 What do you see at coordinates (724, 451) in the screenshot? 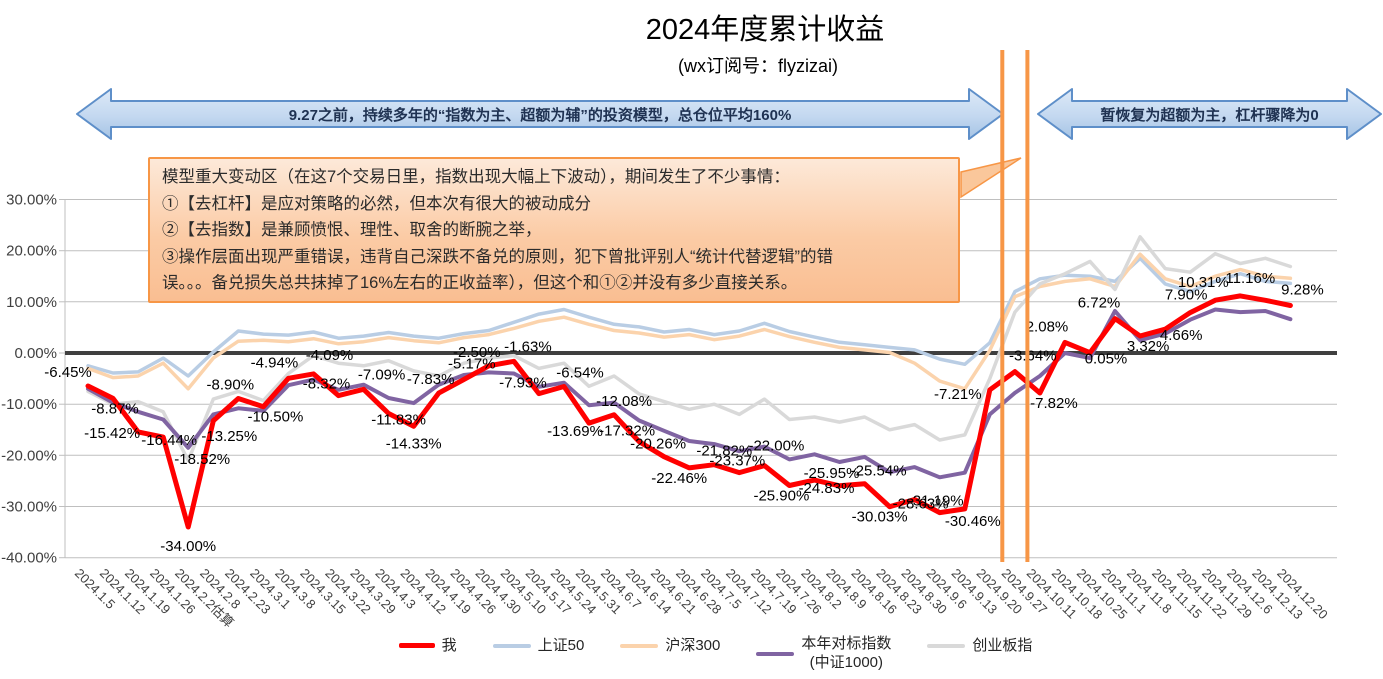
I see `data-label: -21.82%` at bounding box center [724, 451].